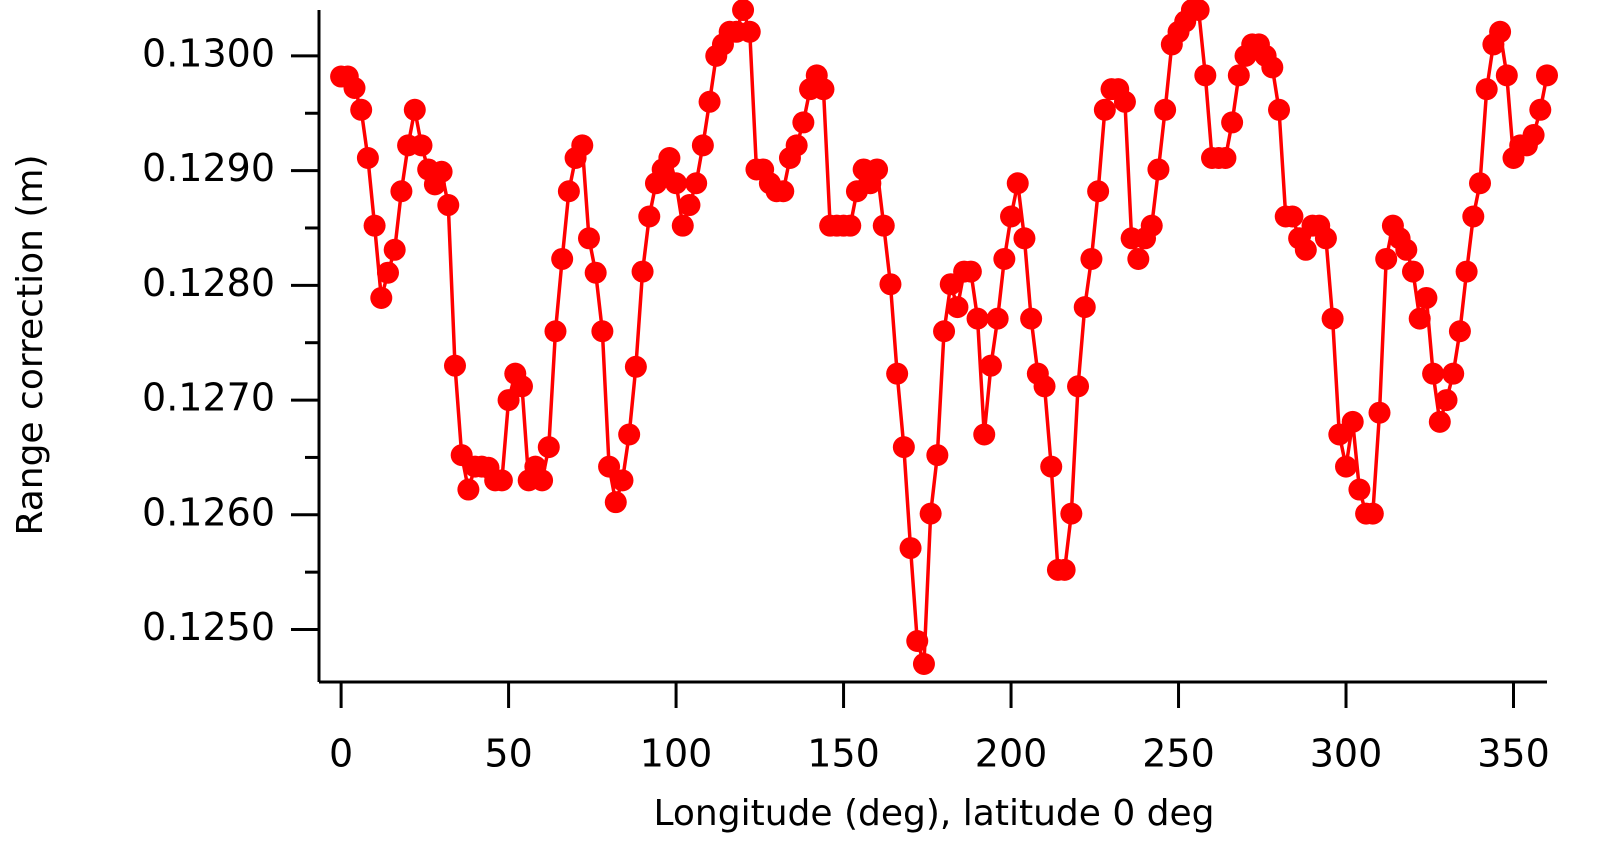 The height and width of the screenshot is (863, 1612). I want to click on y-tick-label: 0.1270, so click(208, 398).